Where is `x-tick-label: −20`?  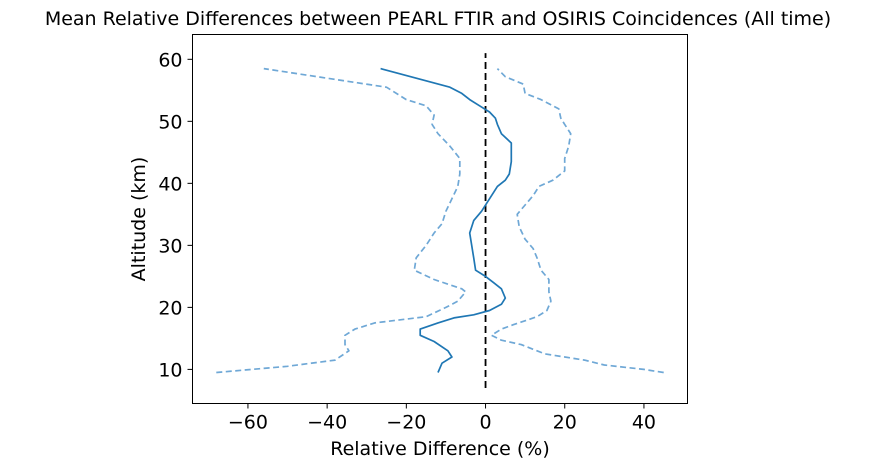 x-tick-label: −20 is located at coordinates (406, 423).